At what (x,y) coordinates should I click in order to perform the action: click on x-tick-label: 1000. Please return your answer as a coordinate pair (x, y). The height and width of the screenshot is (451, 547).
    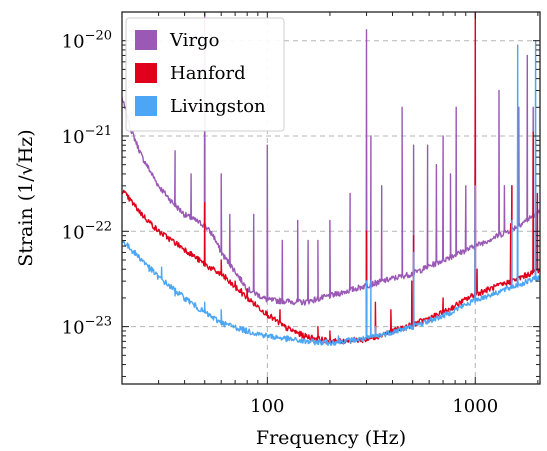
    Looking at the image, I should click on (475, 406).